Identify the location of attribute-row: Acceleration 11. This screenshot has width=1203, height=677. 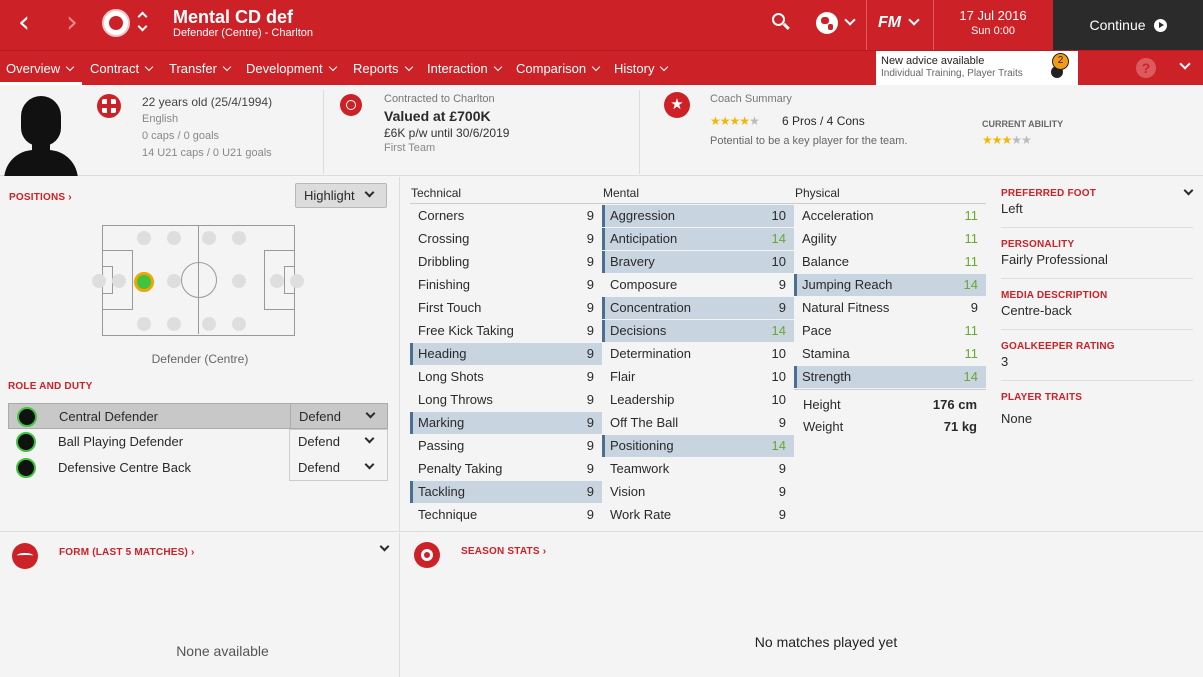
(890, 216).